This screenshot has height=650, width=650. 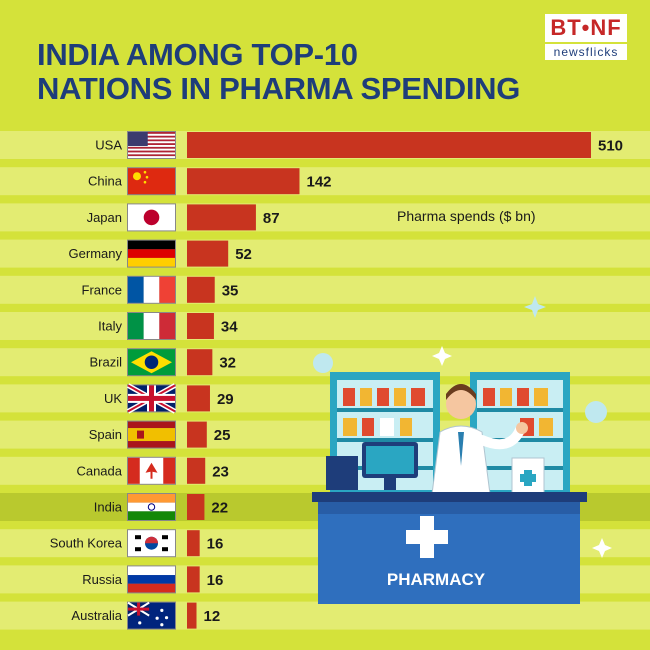 I want to click on category-label: Russia, so click(x=102, y=579).